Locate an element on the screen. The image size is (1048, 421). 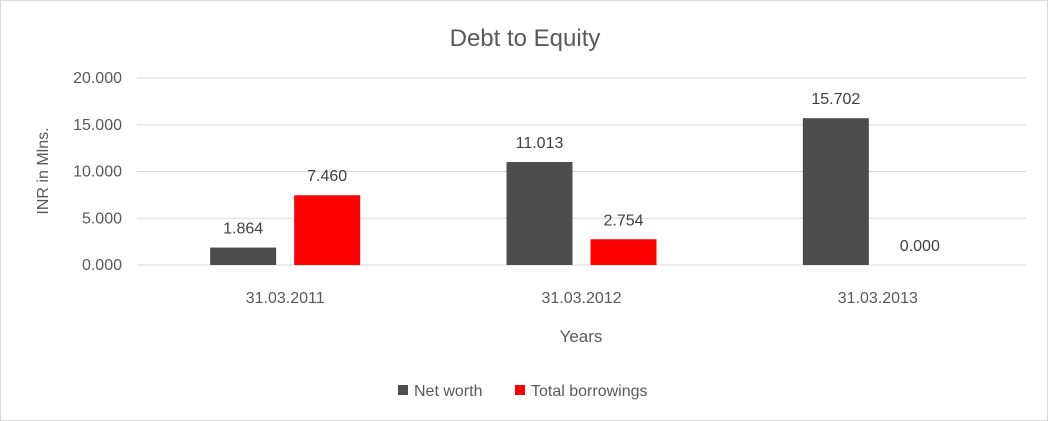
data-label: 1.864 is located at coordinates (243, 229).